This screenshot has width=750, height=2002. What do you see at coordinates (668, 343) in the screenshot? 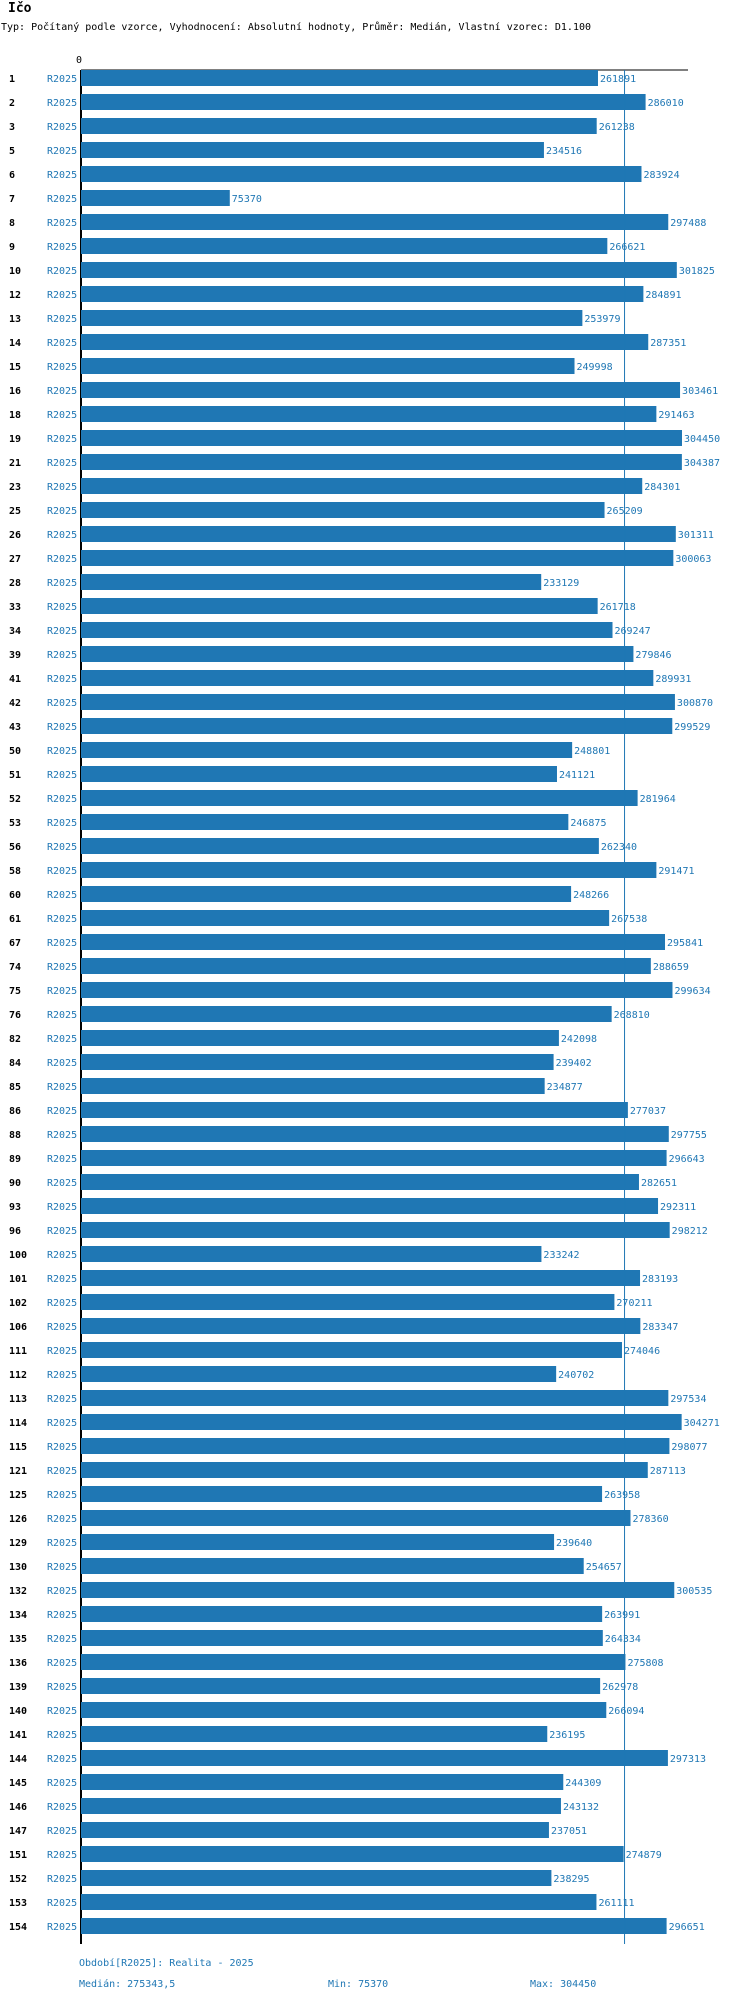
I see `bar-value-label: 287351` at bounding box center [668, 343].